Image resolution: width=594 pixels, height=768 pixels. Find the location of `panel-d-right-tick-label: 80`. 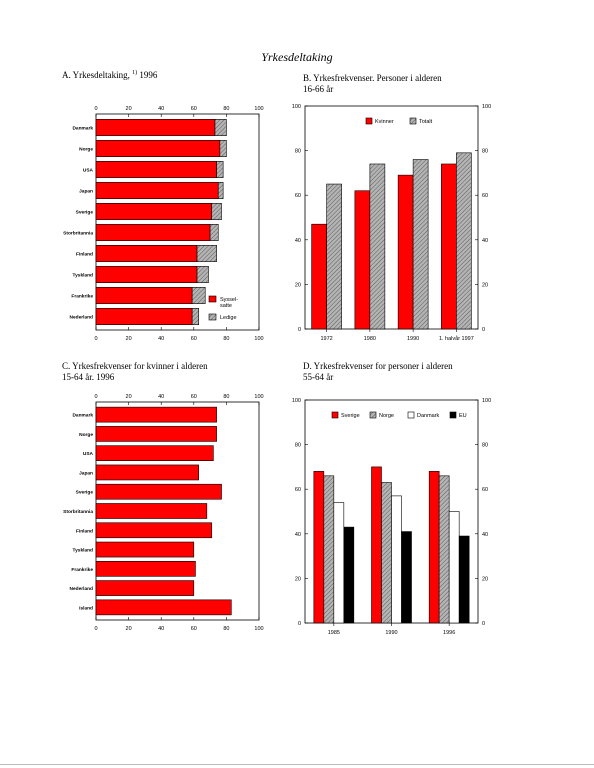

panel-d-right-tick-label: 80 is located at coordinates (485, 446).